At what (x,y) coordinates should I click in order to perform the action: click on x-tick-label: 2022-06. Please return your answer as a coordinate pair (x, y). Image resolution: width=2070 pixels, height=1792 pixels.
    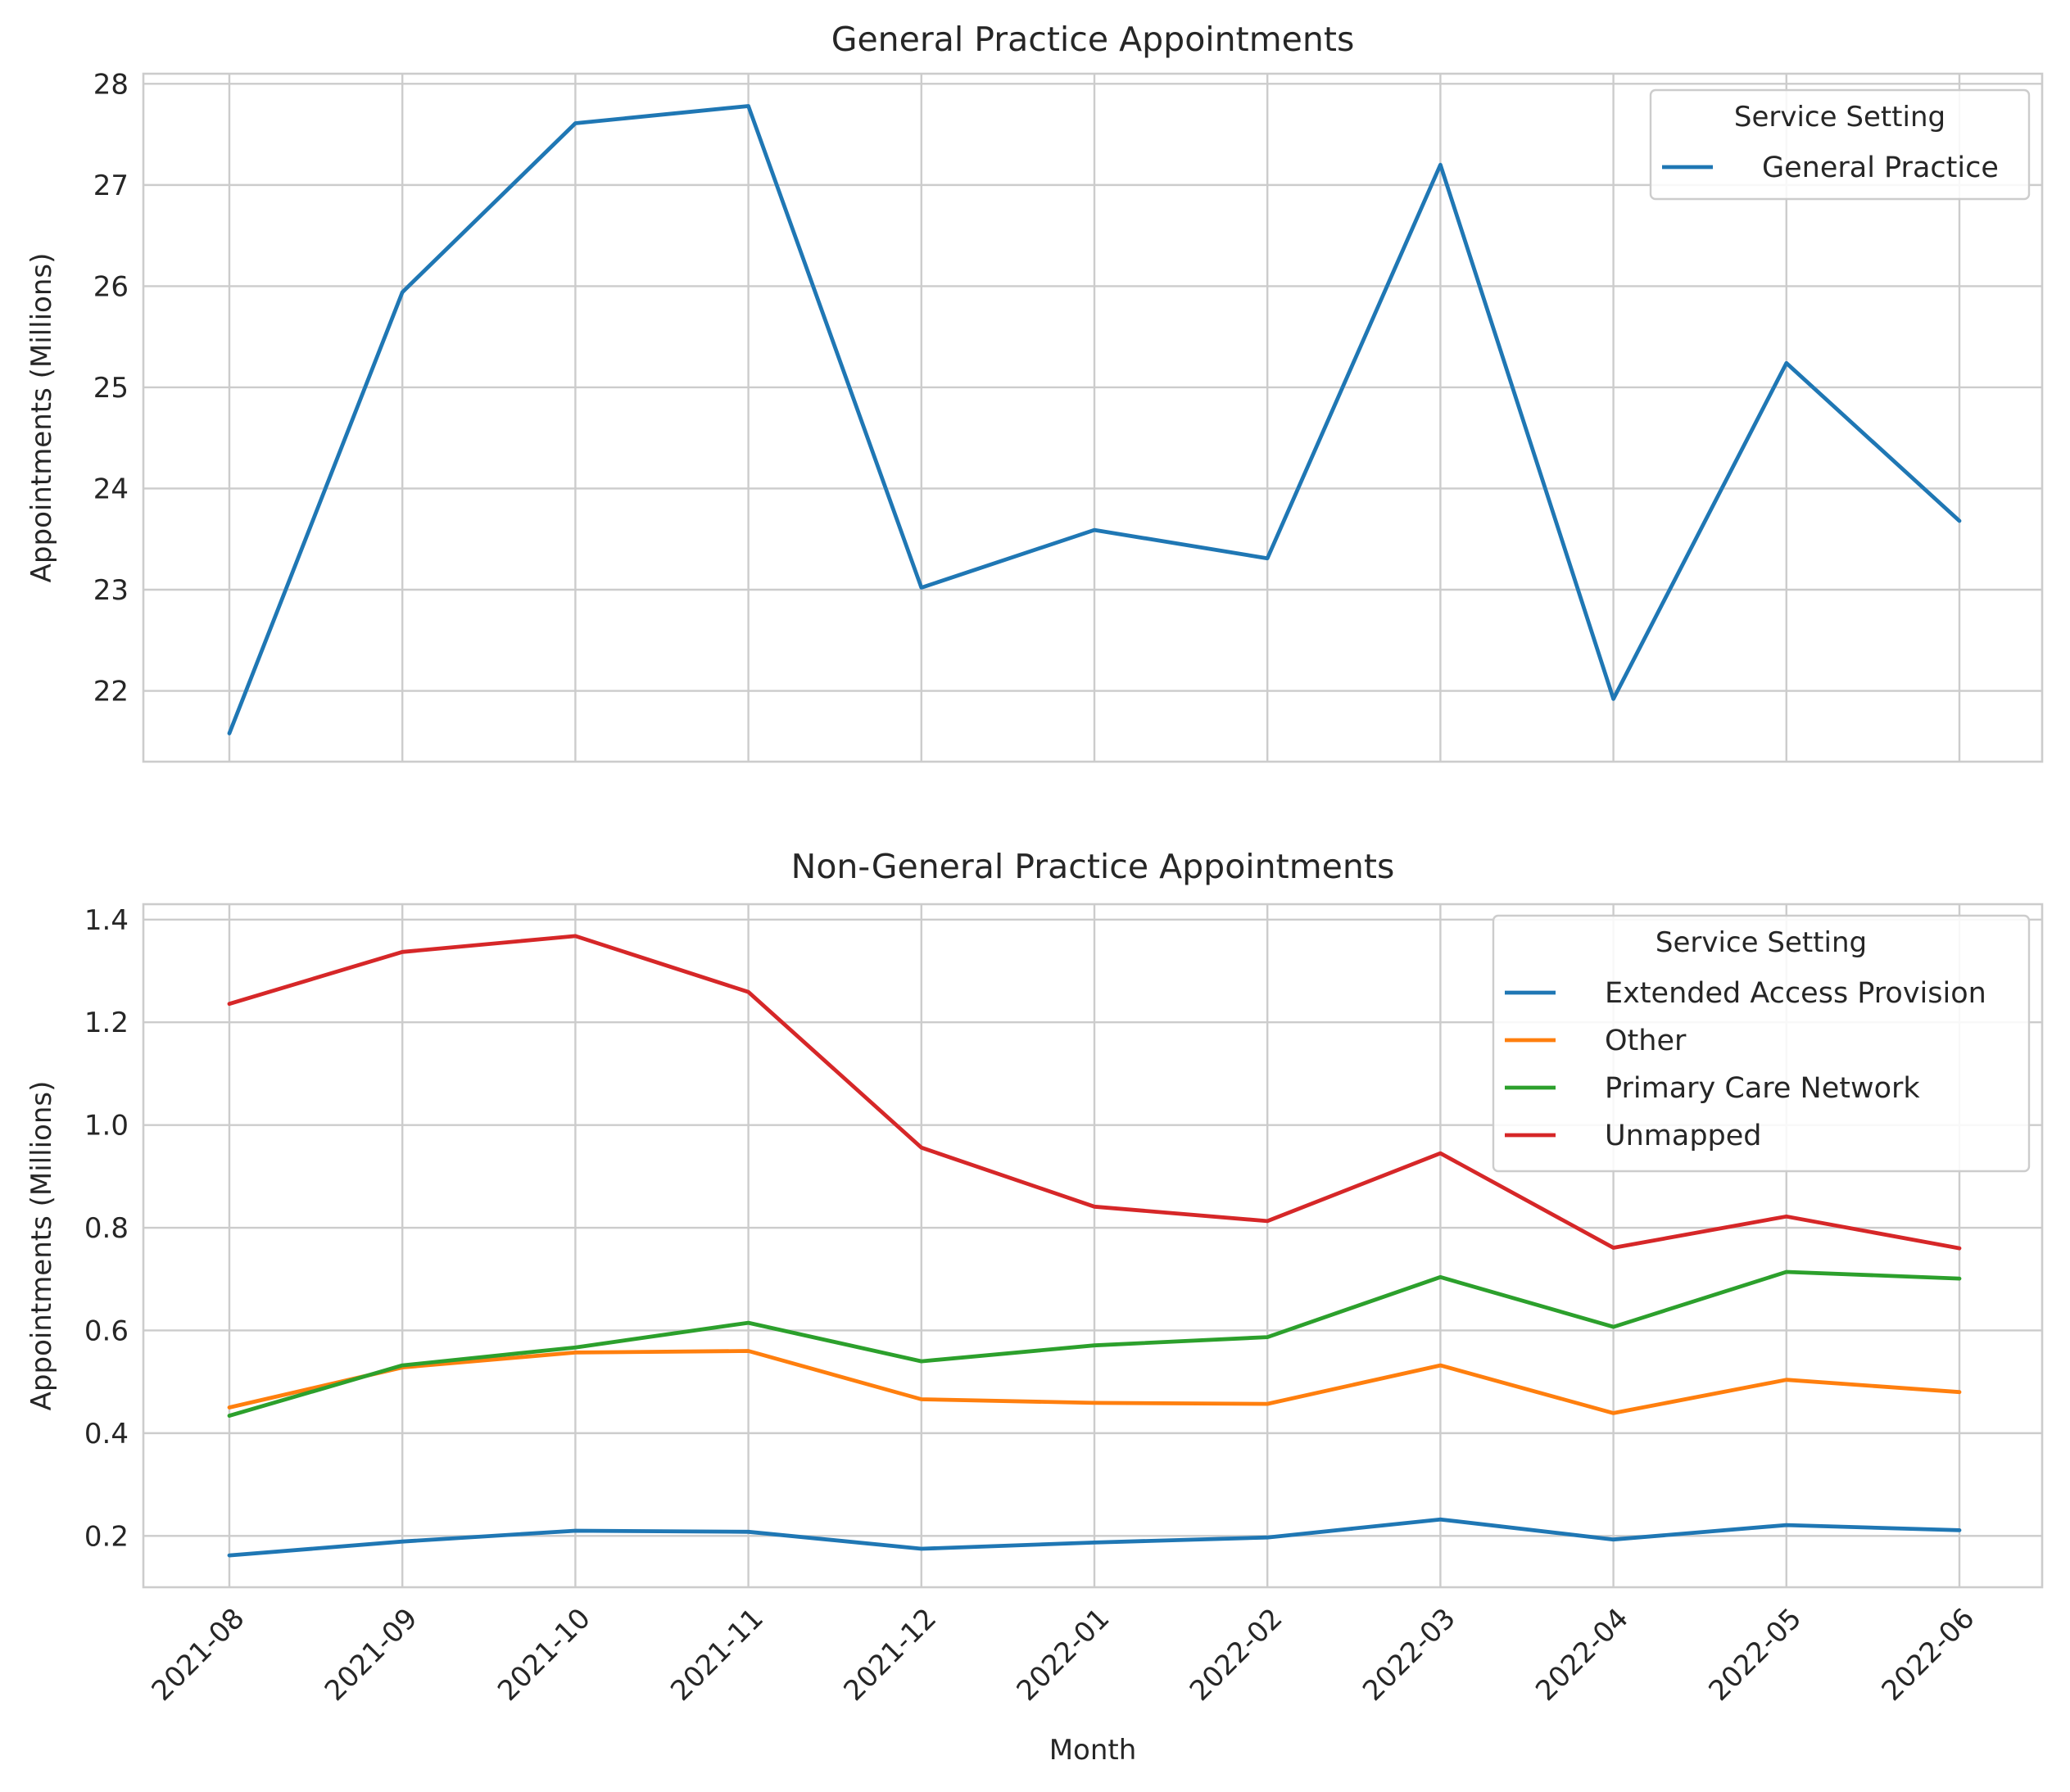
    Looking at the image, I should click on (1929, 1655).